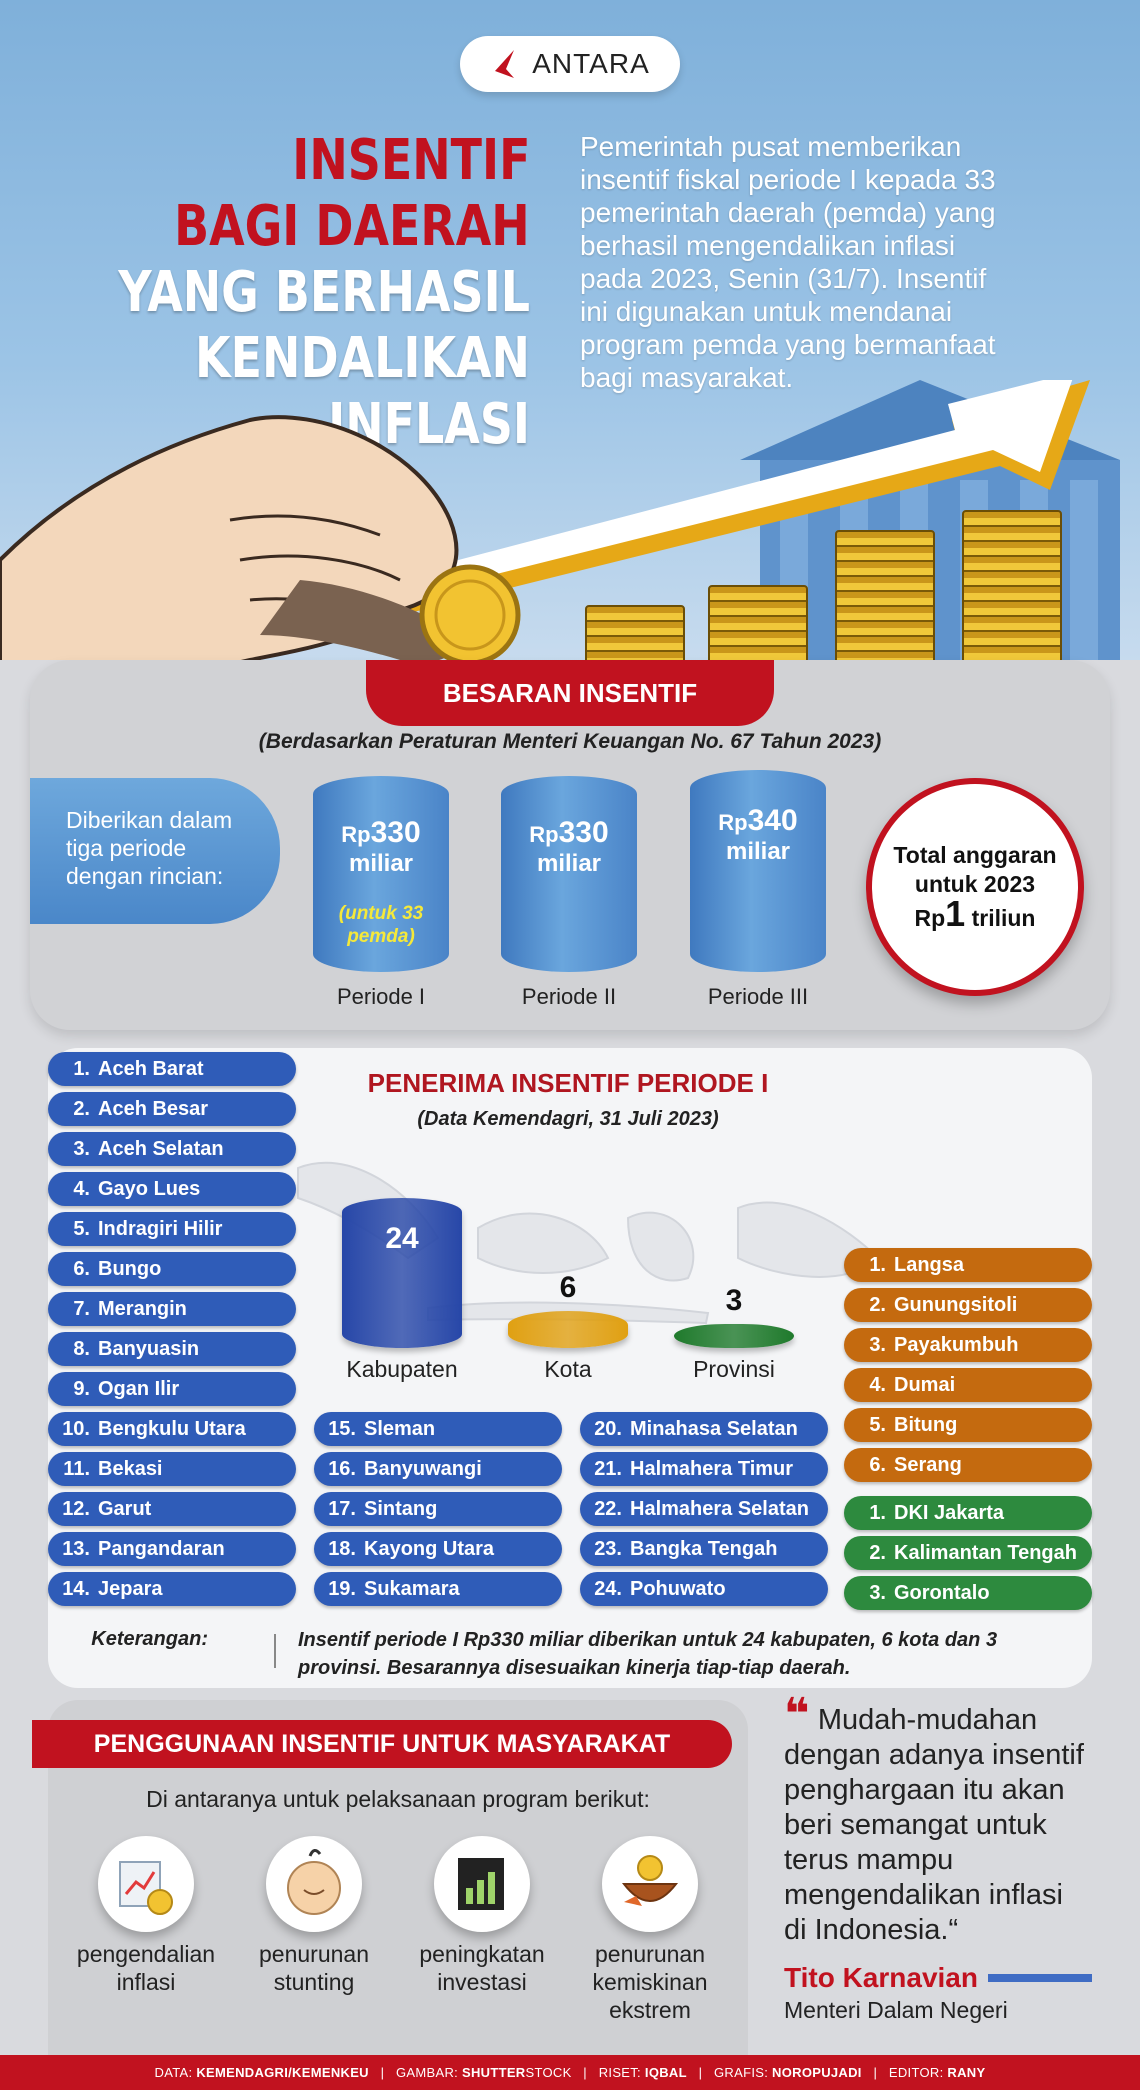 This screenshot has width=1140, height=2090. I want to click on bar-value-kota: 6, so click(568, 1287).